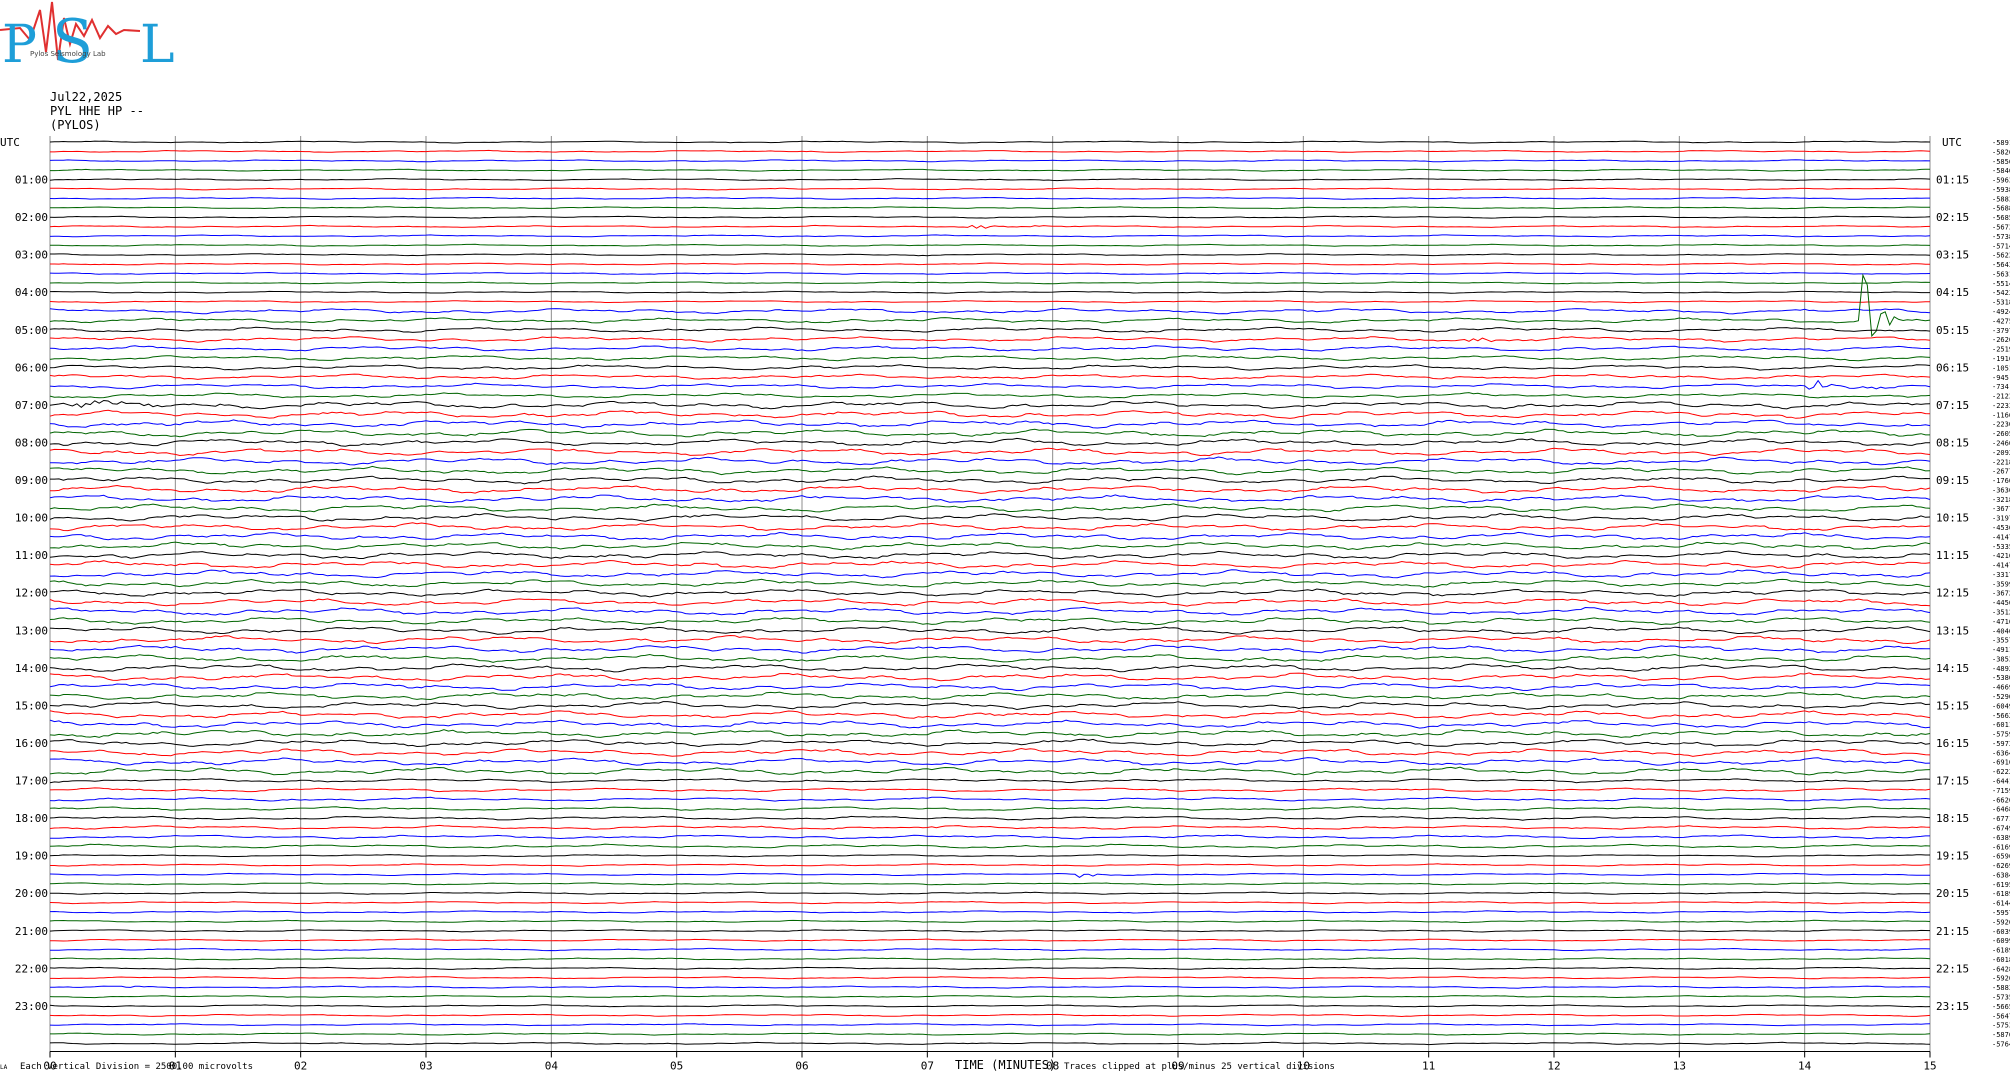  What do you see at coordinates (2001, 218) in the screenshot?
I see `trace-offset-label: -5685` at bounding box center [2001, 218].